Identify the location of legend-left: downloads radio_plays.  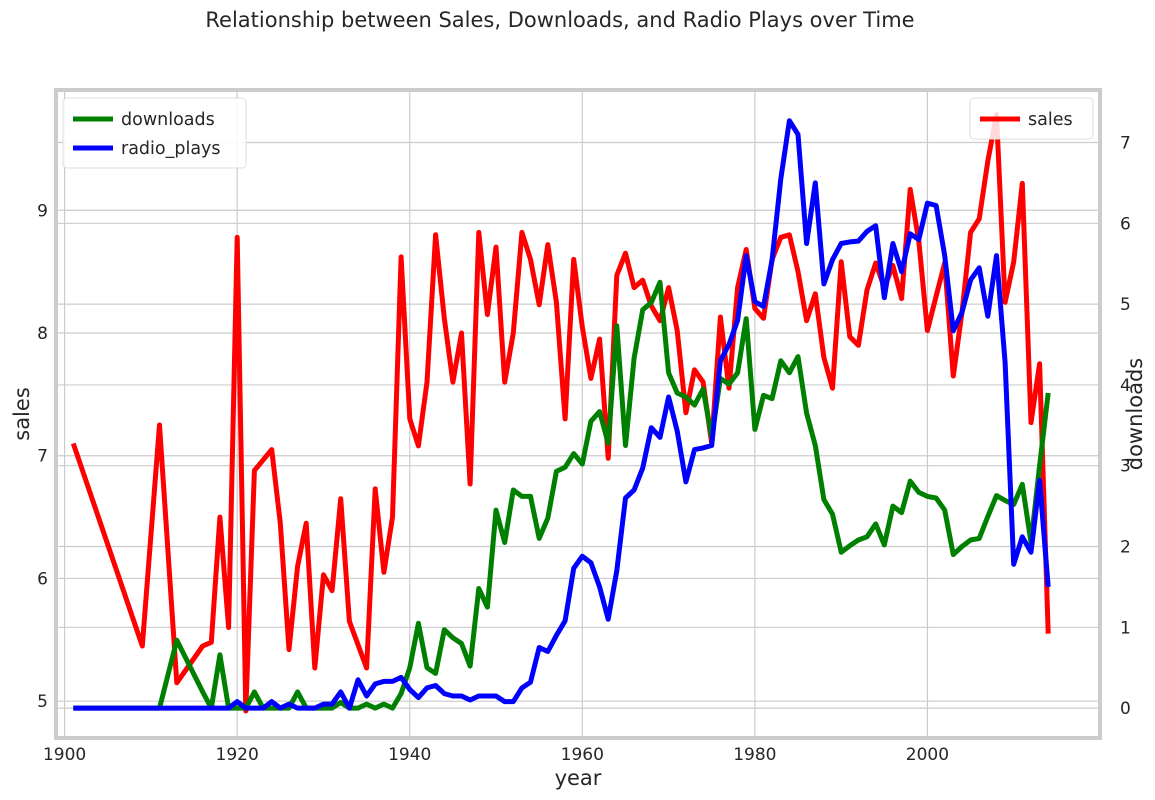
(154, 133).